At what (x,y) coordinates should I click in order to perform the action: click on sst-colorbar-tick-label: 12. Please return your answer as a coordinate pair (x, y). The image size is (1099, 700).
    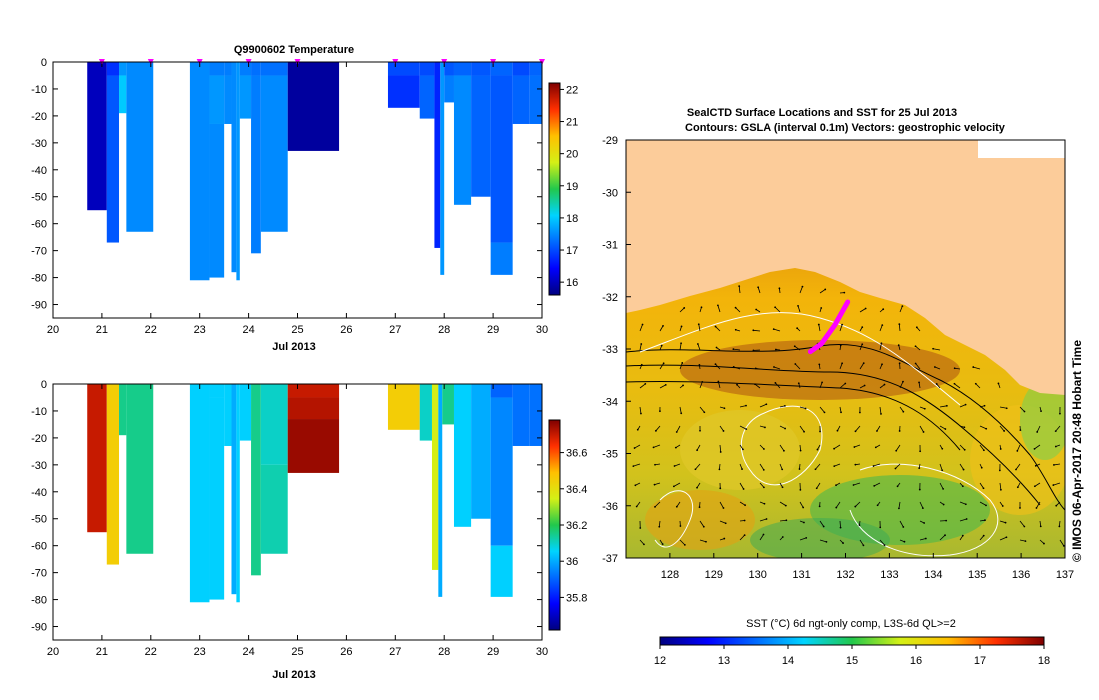
    Looking at the image, I should click on (660, 661).